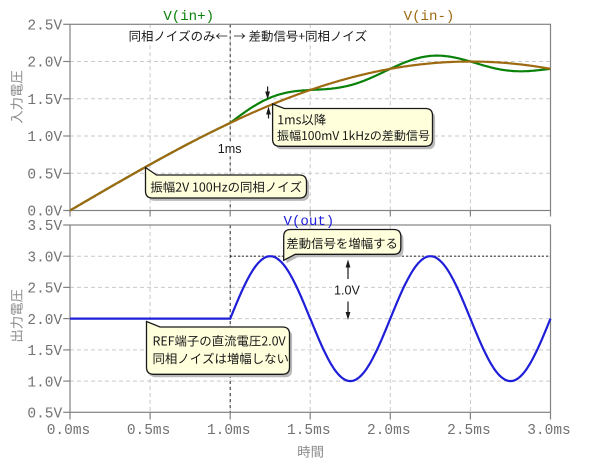  I want to click on svg-text: 2.0ms, so click(389, 431).